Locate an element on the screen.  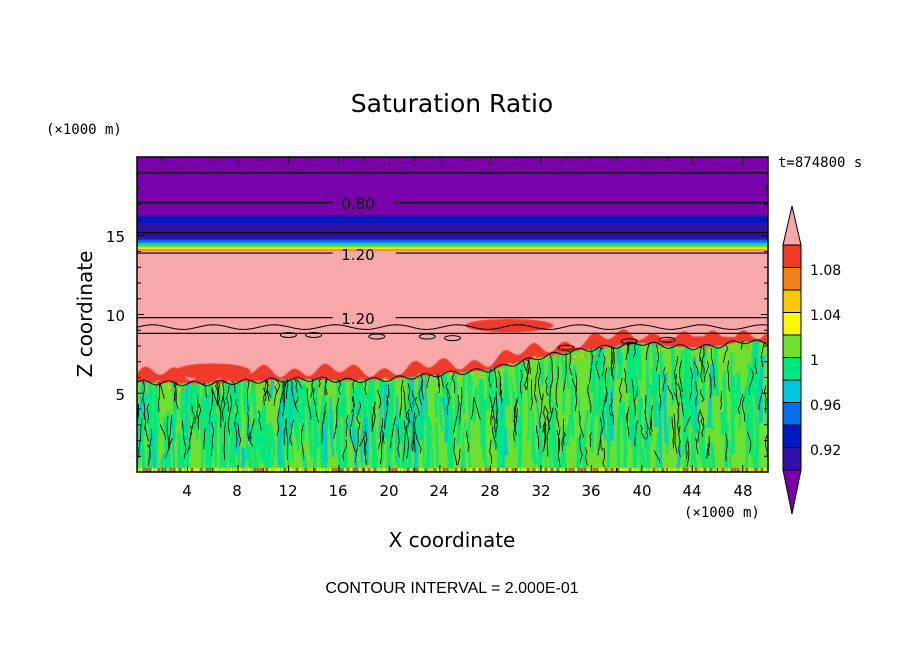
contour-labels: 0.80 1.20 1.20 is located at coordinates (357, 261).